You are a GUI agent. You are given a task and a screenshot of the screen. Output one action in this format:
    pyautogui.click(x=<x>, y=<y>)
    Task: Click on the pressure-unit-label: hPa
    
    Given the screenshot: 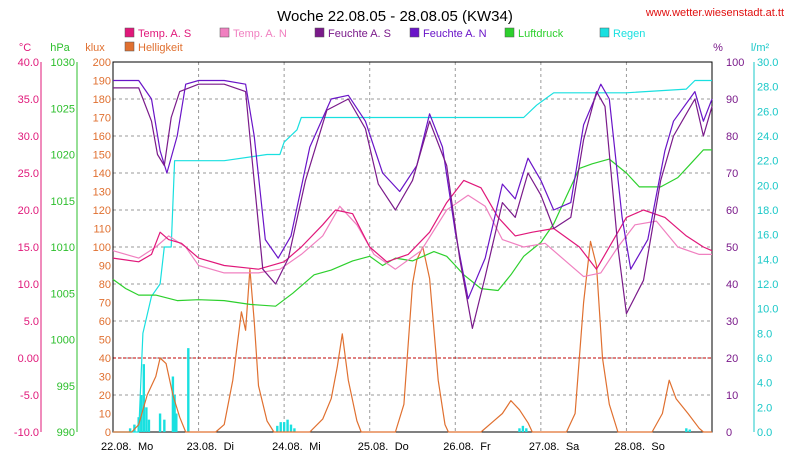 What is the action you would take?
    pyautogui.click(x=60, y=48)
    